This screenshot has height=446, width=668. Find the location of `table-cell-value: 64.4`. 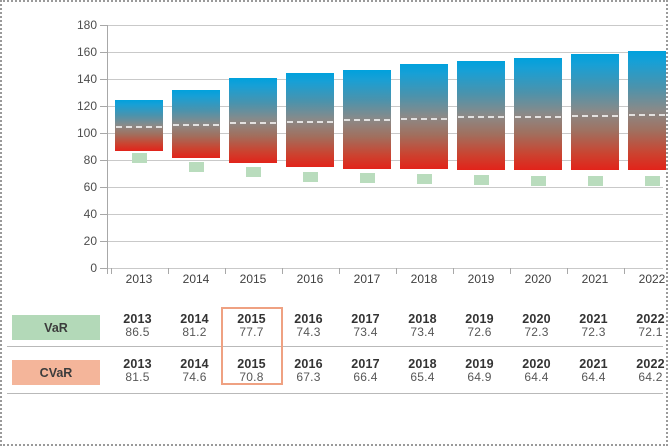

table-cell-value: 64.4 is located at coordinates (593, 377).